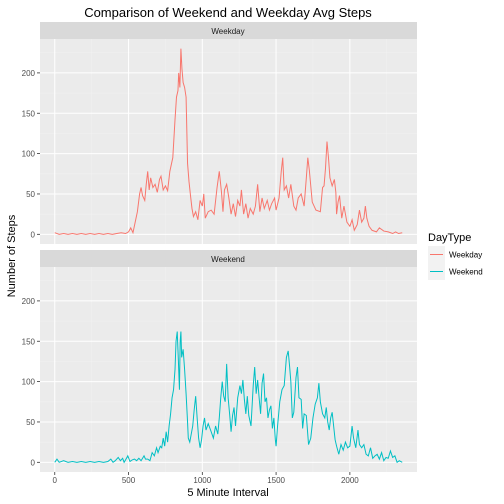 This screenshot has height=504, width=504. Describe the element at coordinates (465, 255) in the screenshot. I see `legend-label-weekday: Weekday` at that location.